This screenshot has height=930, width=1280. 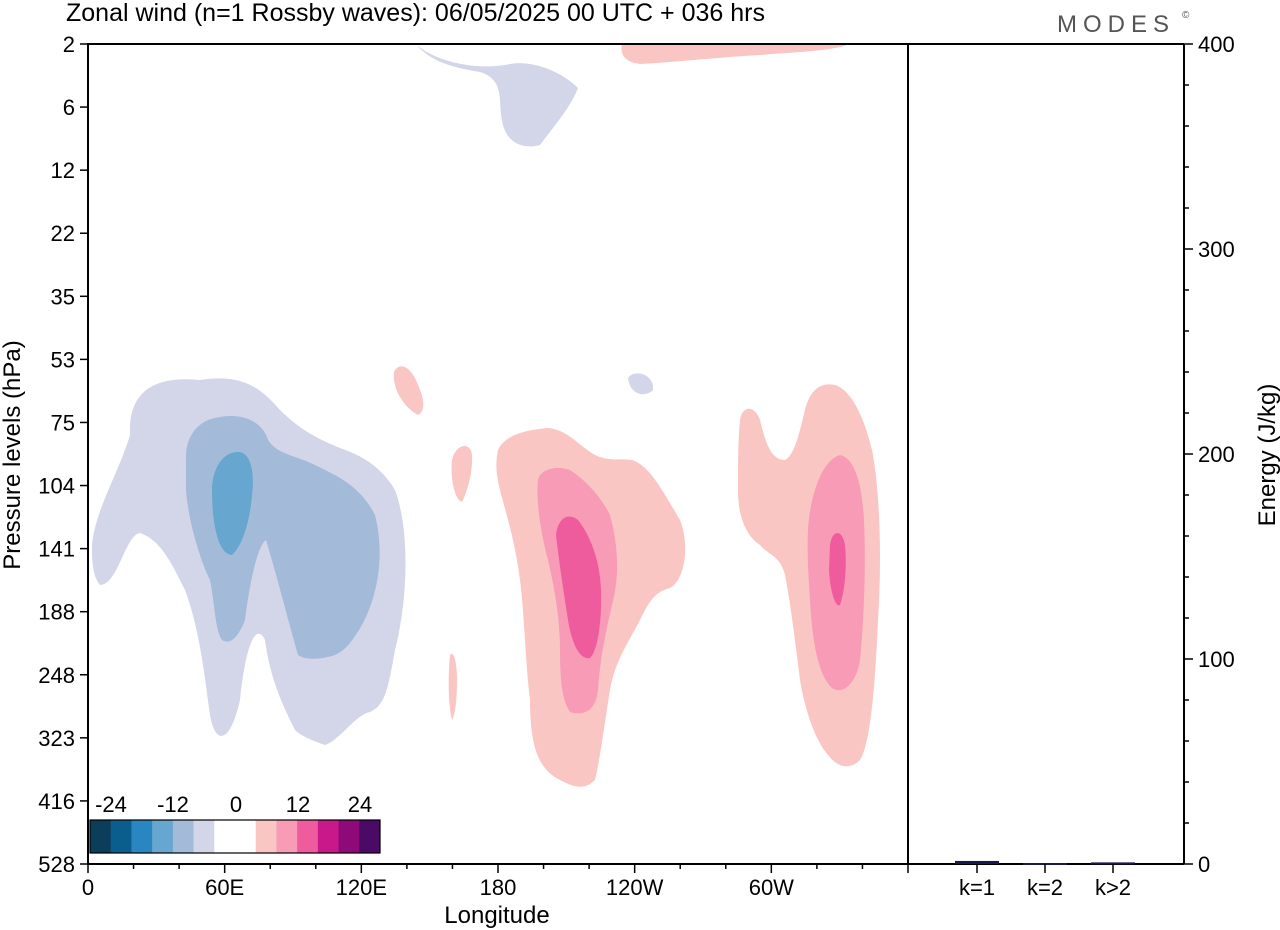 What do you see at coordinates (69, 107) in the screenshot?
I see `y-tick-label: 6` at bounding box center [69, 107].